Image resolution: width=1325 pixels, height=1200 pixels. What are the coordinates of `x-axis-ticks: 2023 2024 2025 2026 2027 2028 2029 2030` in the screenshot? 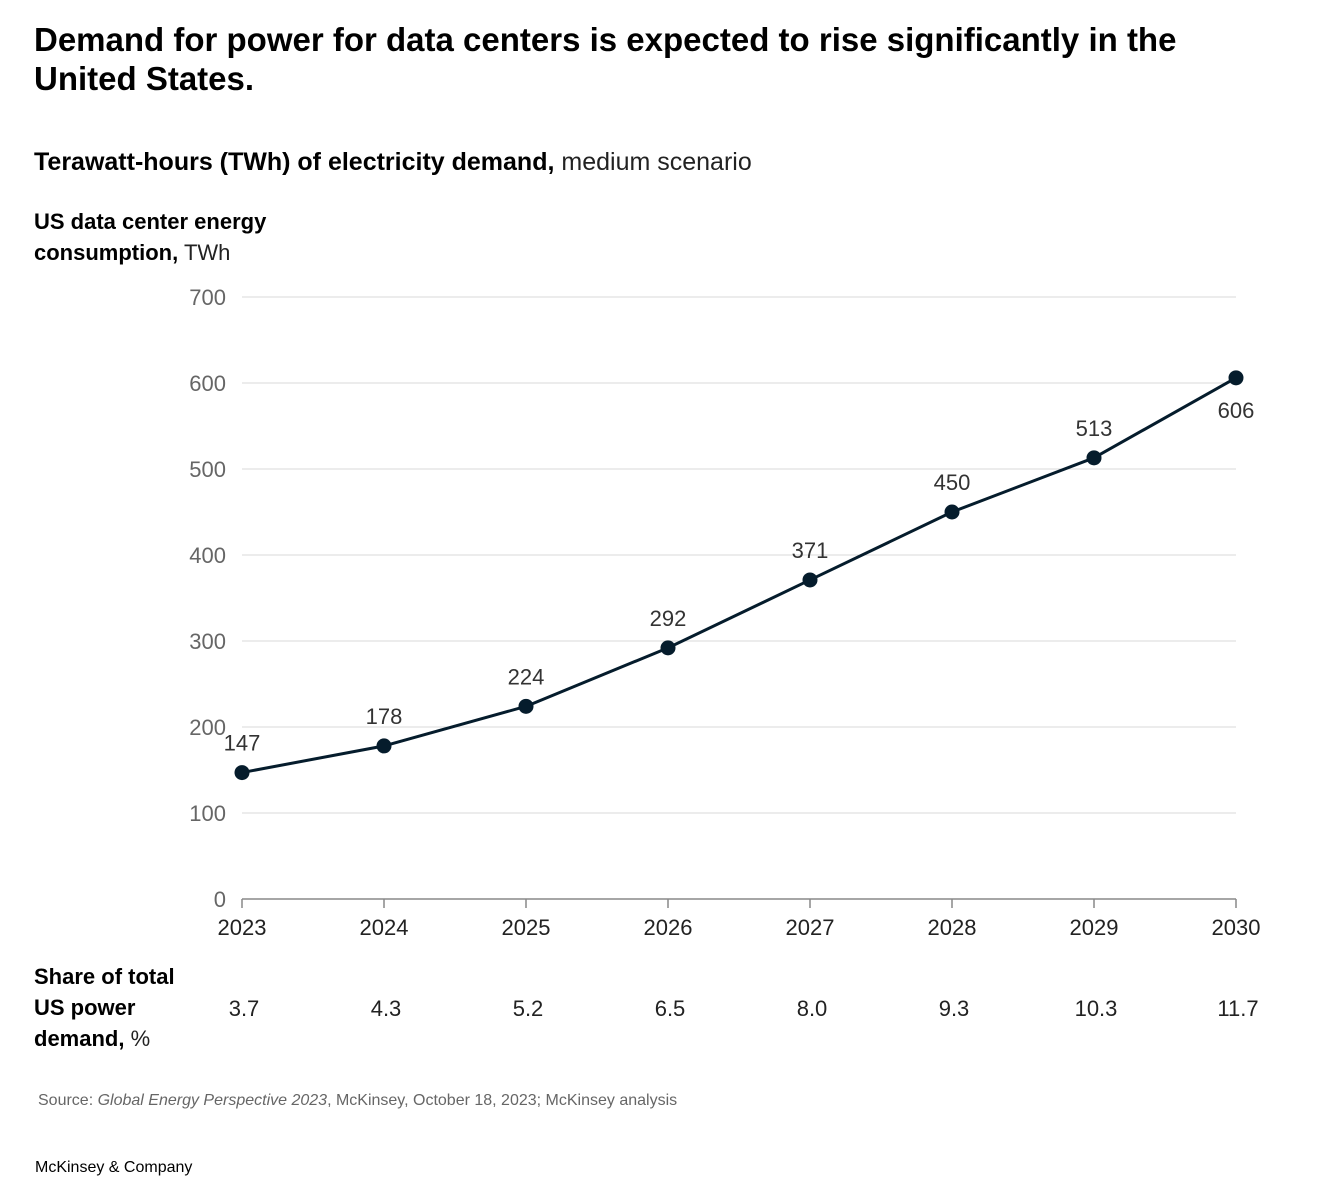 It's located at (739, 919).